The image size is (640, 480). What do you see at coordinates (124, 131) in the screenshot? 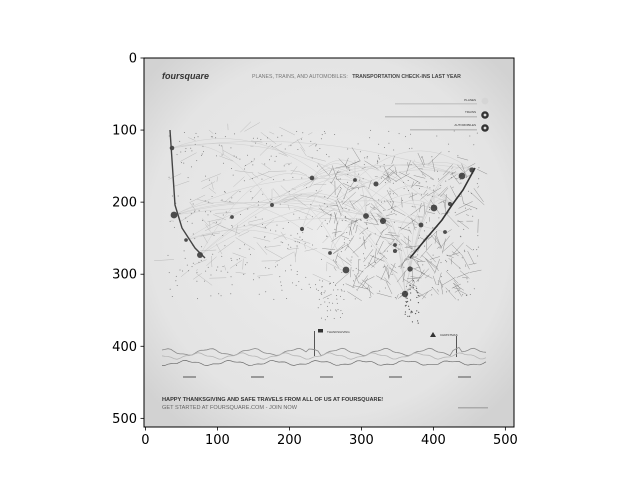
I see `y-tick-label: 100` at bounding box center [124, 131].